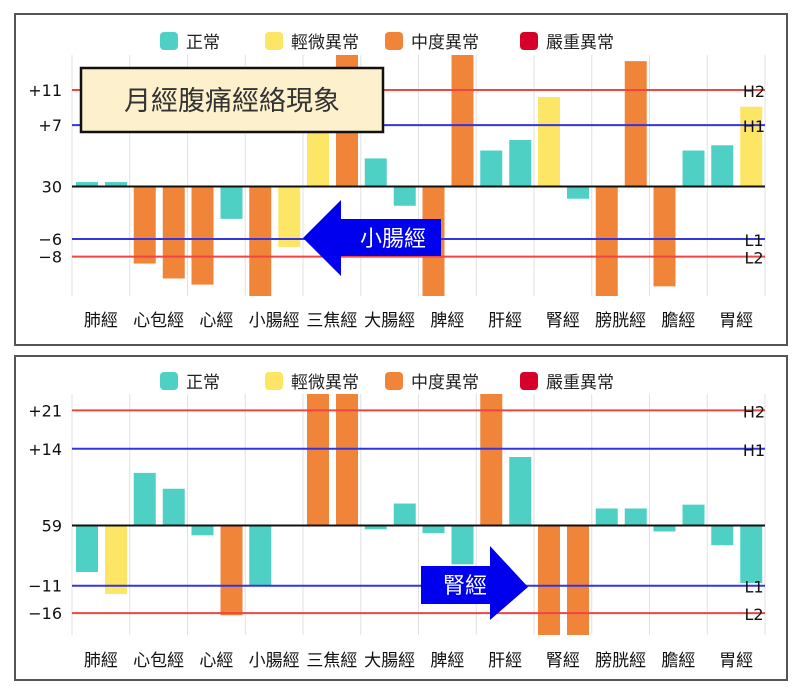 This screenshot has width=800, height=693. Describe the element at coordinates (50, 257) in the screenshot. I see `y-tick-label: −8` at that location.